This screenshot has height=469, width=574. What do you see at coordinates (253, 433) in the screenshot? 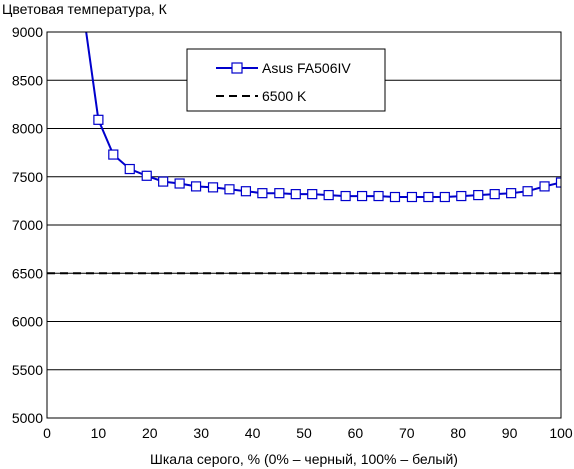
I see `x-tick-label: 40` at bounding box center [253, 433].